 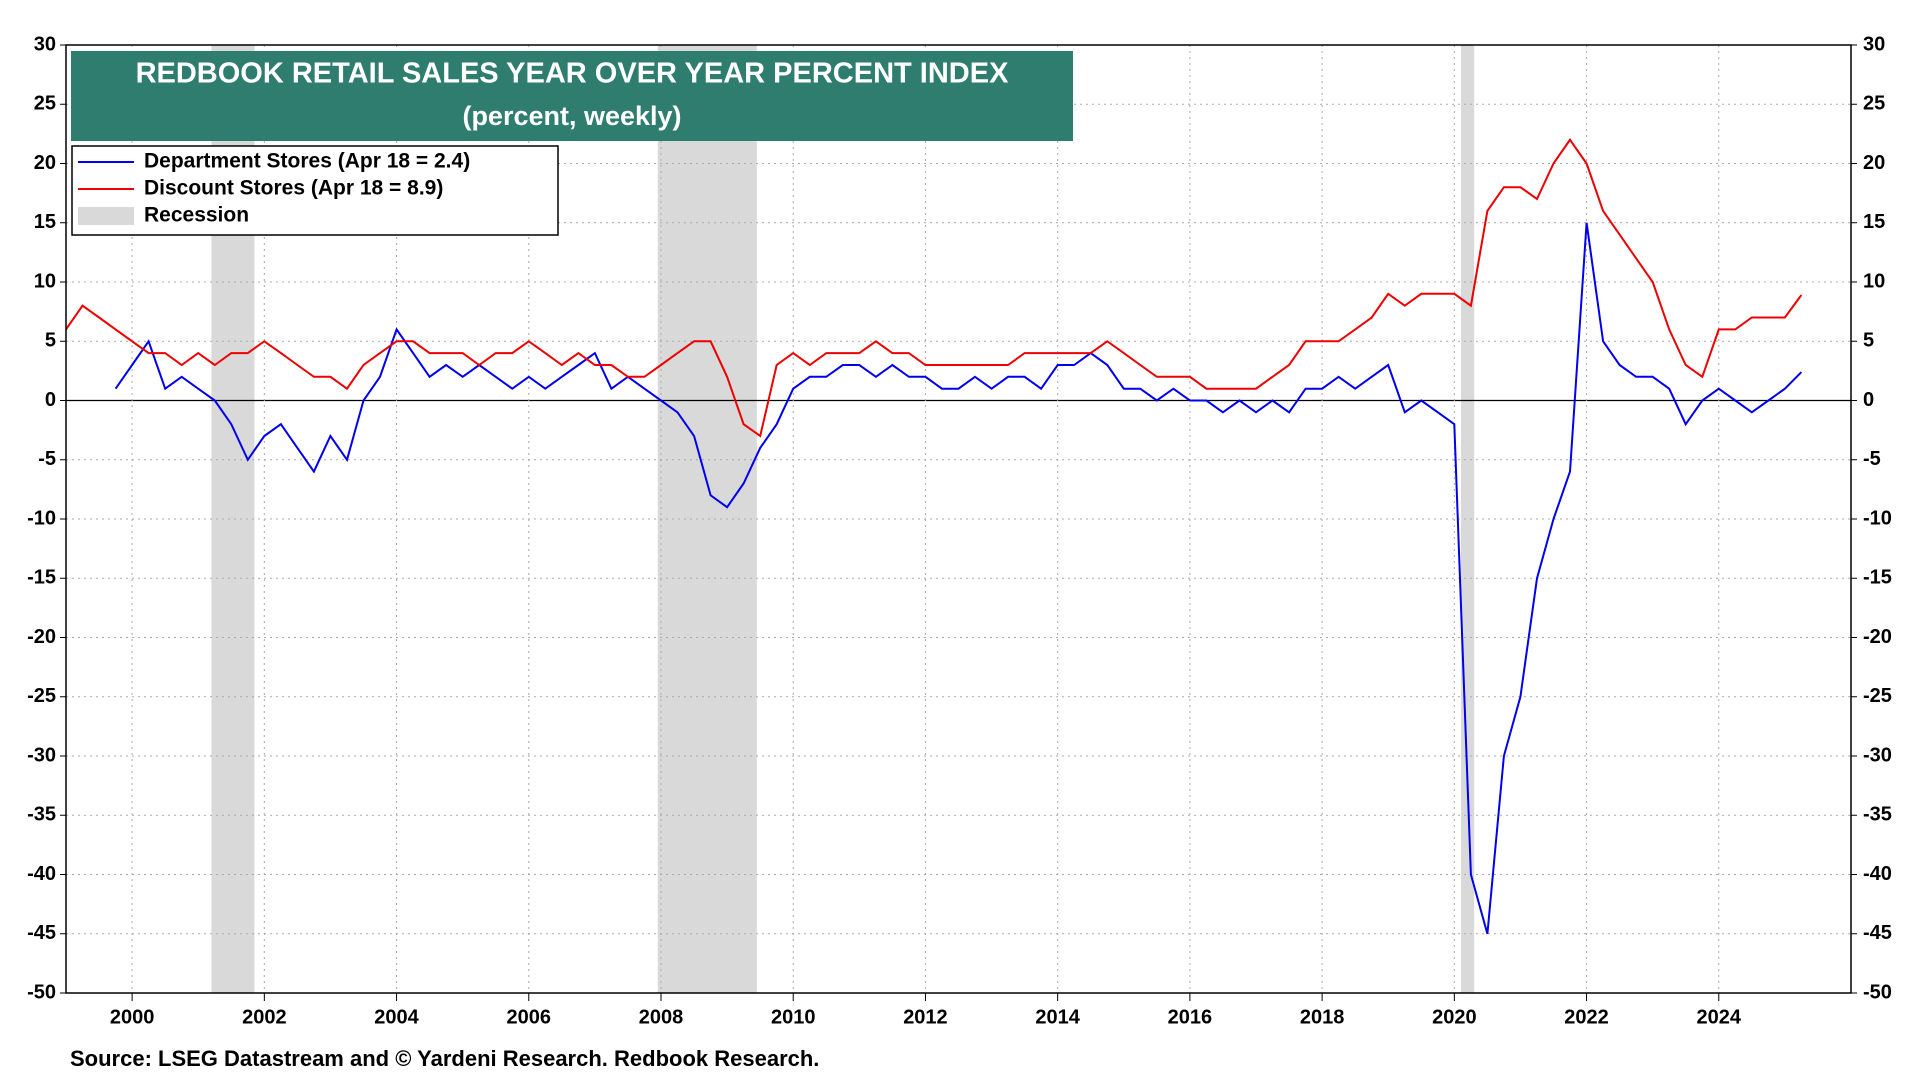 I want to click on y2-tick-label: 5, so click(x=1868, y=341).